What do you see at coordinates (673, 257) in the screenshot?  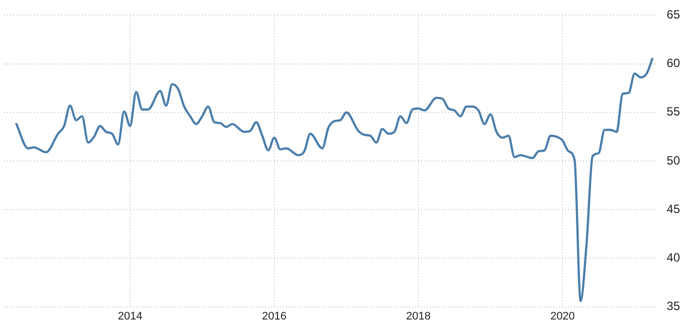 I see `y-tick-label: 40` at bounding box center [673, 257].